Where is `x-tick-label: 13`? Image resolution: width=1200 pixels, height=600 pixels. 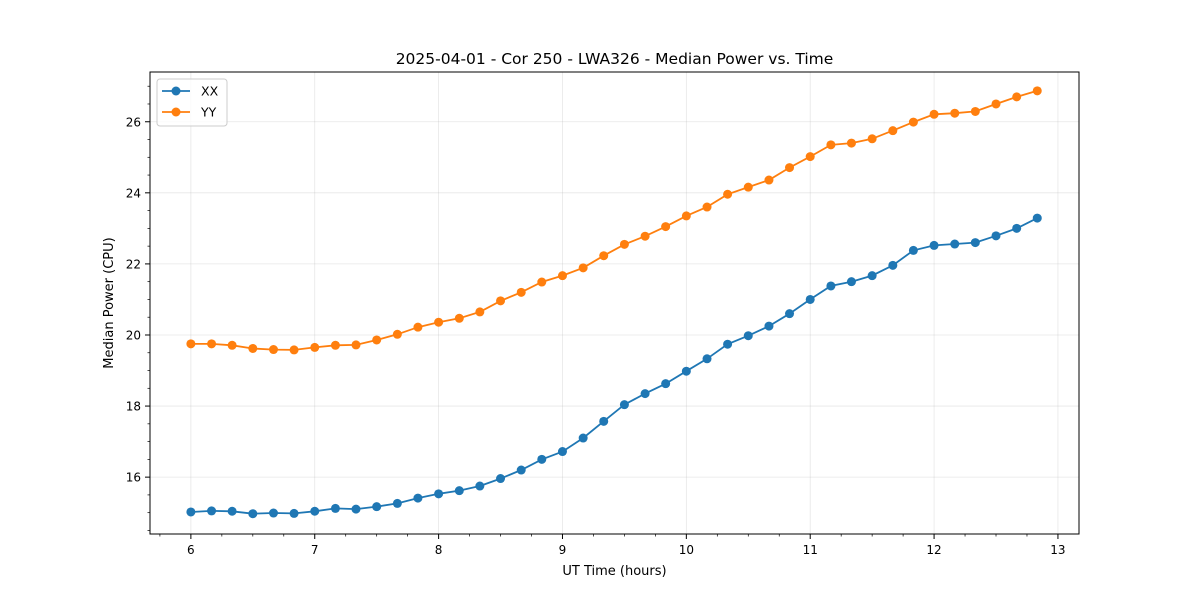 x-tick-label: 13 is located at coordinates (1057, 550).